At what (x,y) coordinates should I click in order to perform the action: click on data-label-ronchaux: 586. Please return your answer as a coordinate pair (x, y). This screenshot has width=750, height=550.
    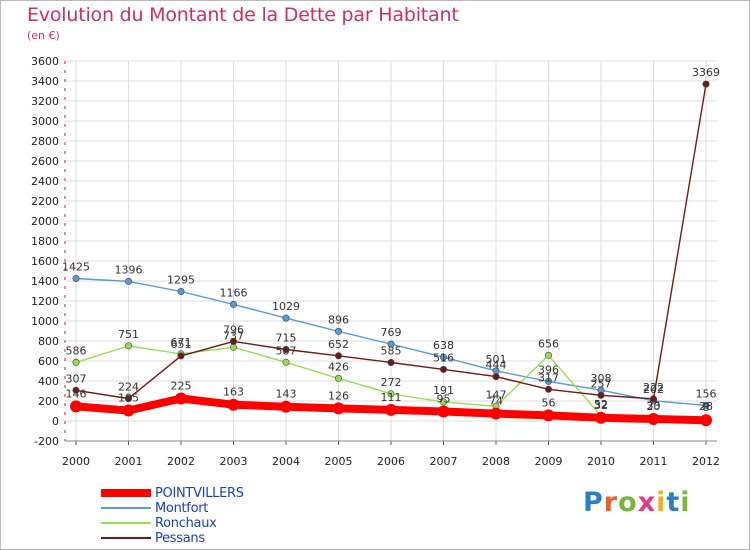
    Looking at the image, I should click on (76, 350).